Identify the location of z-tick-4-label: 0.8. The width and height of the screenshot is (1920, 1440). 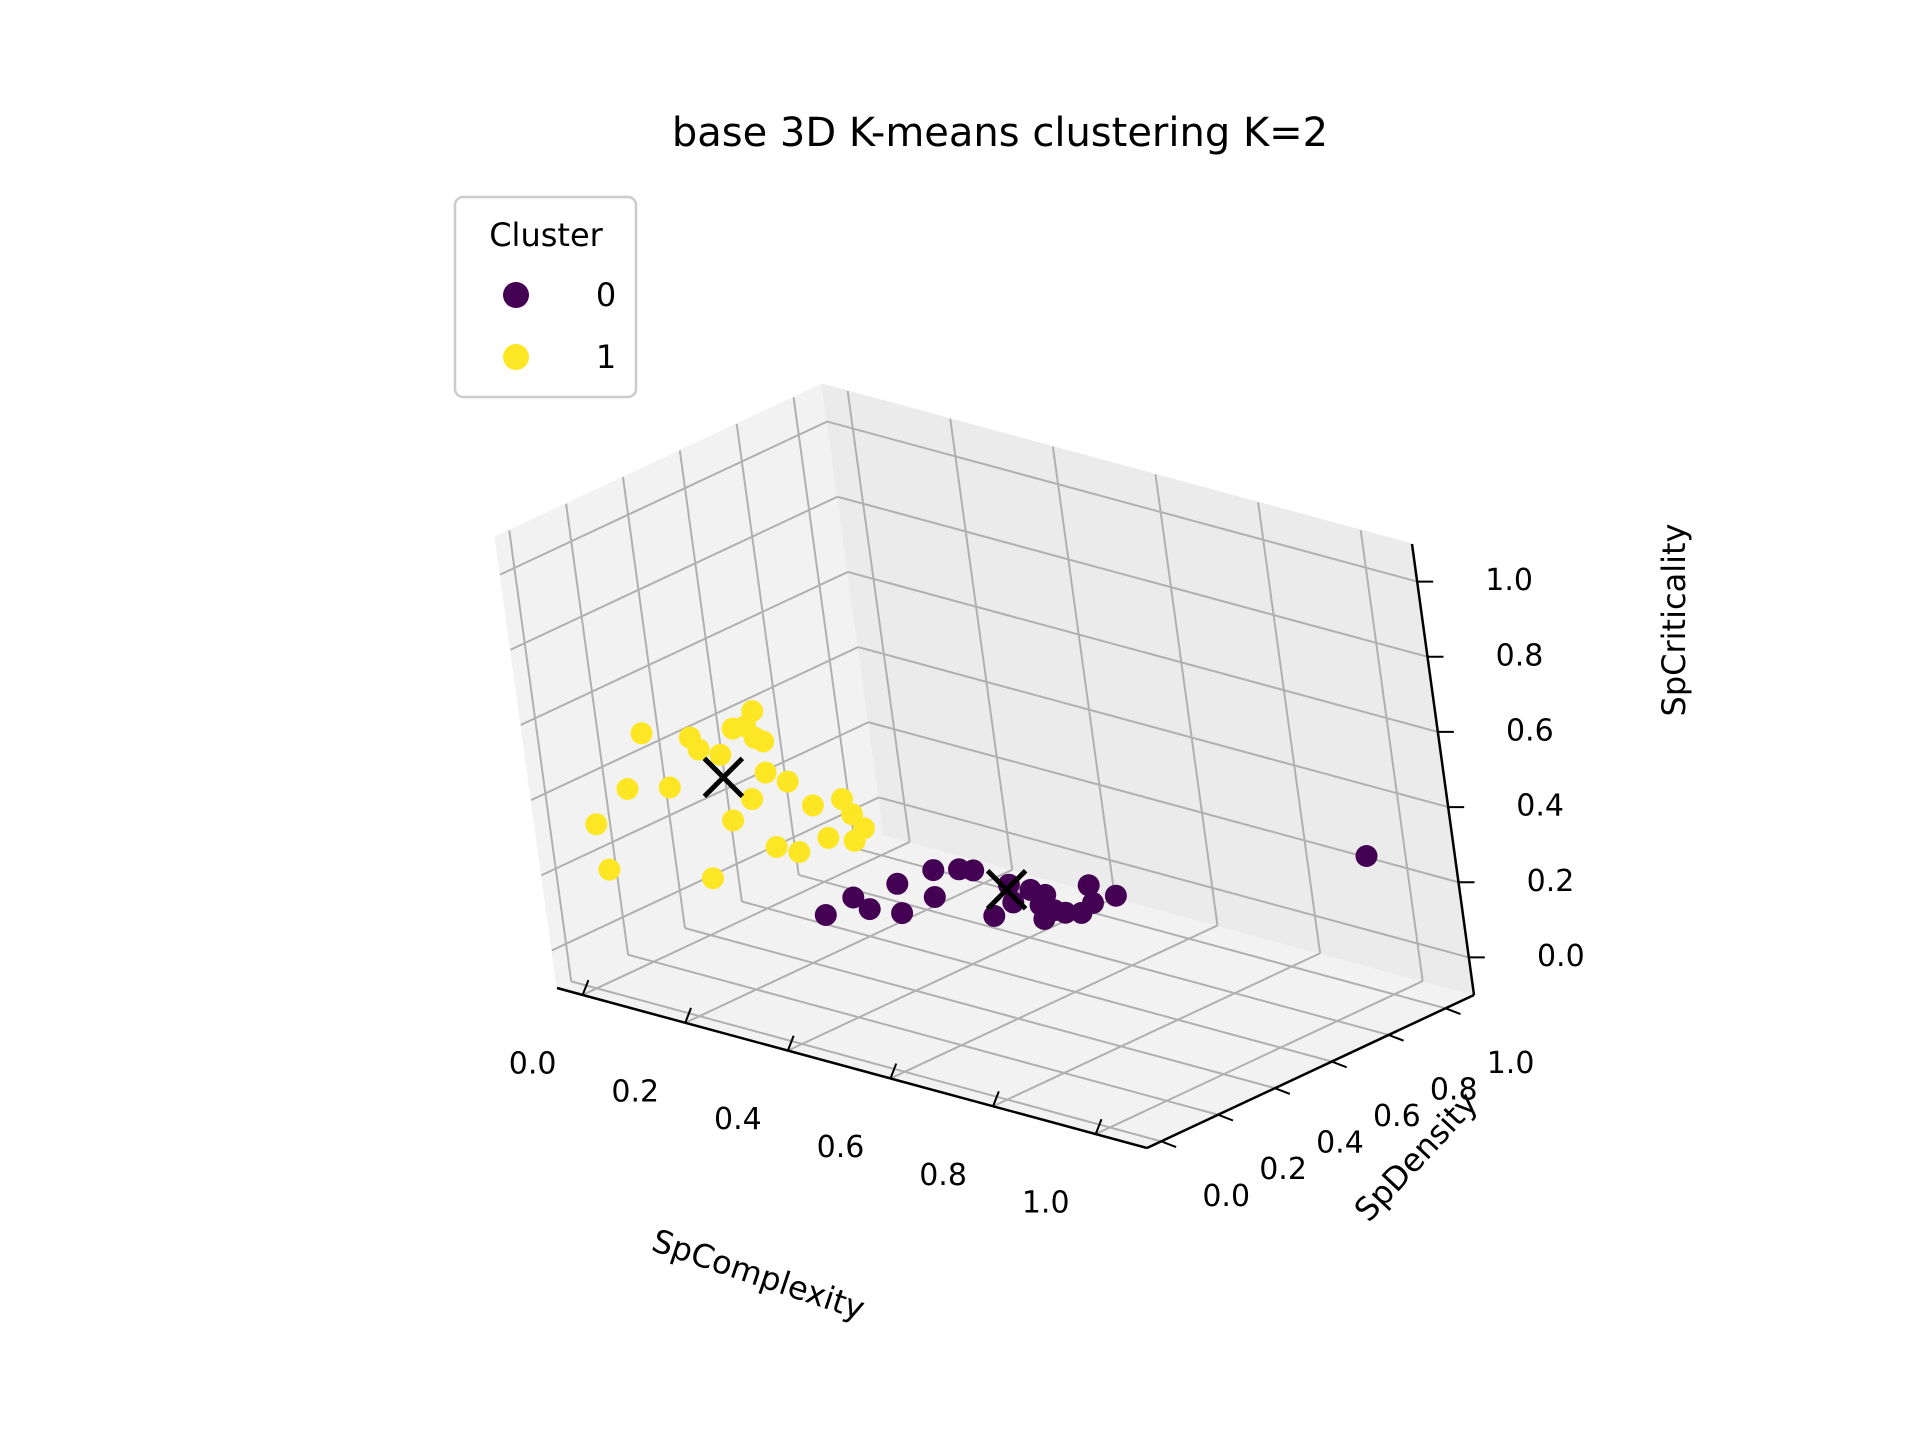
(1520, 655).